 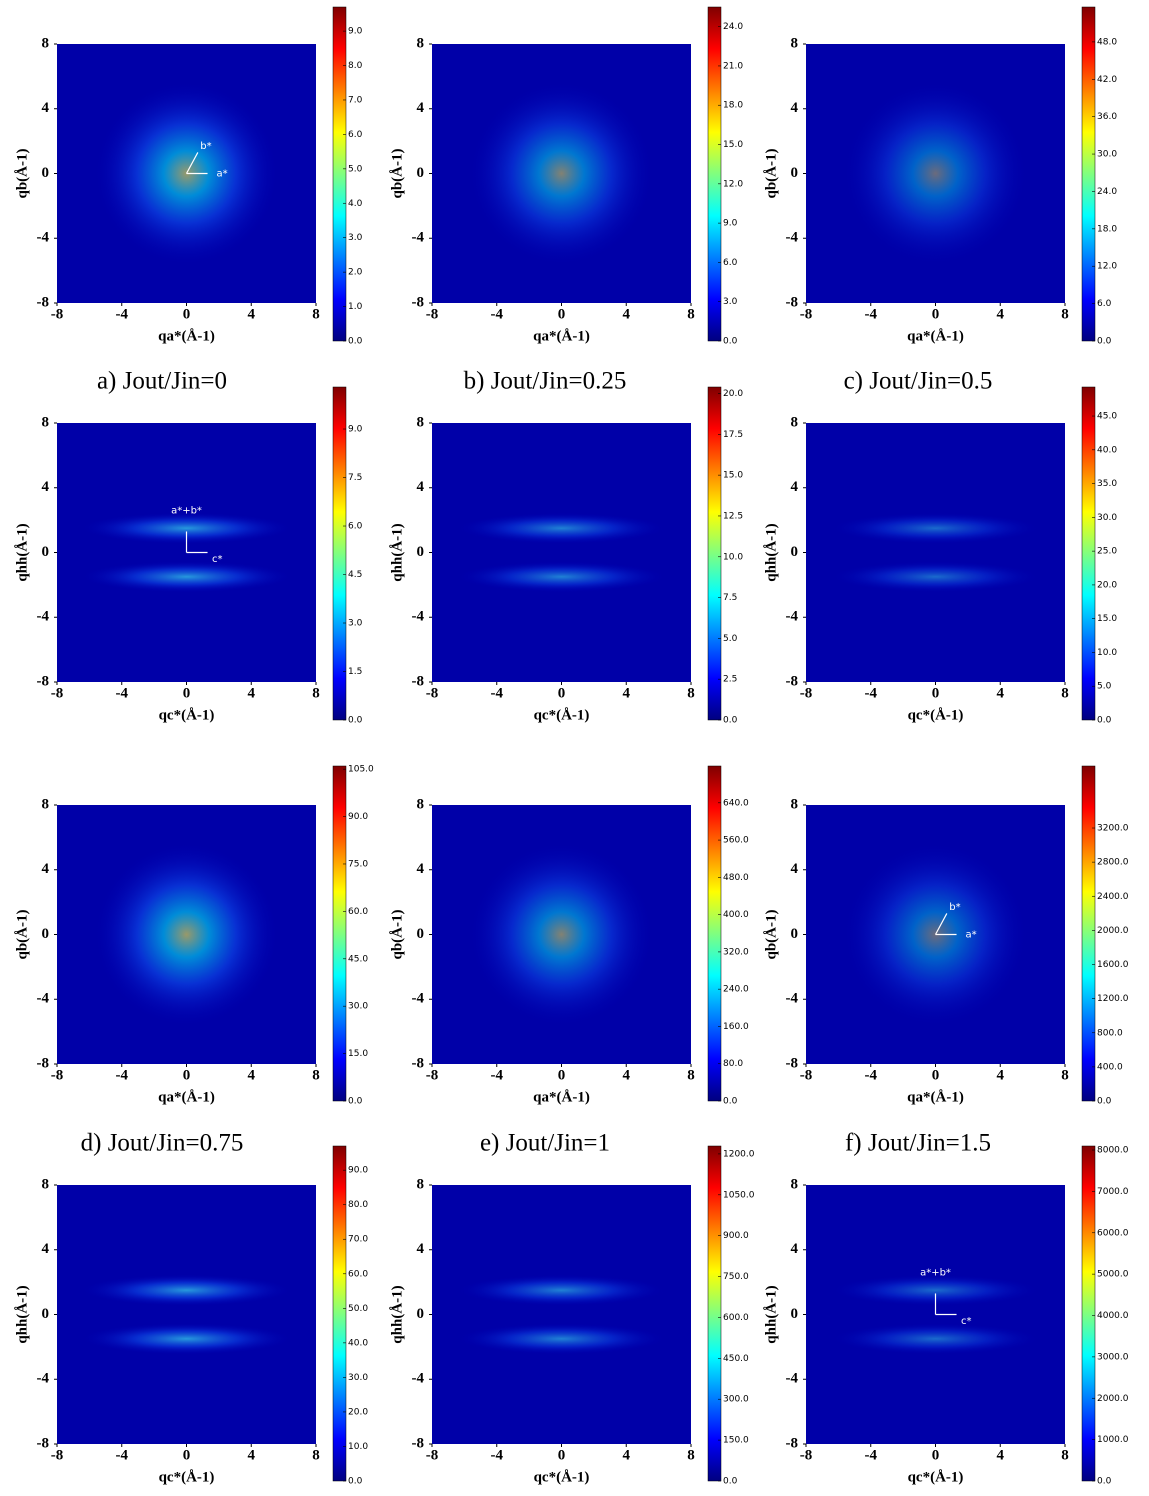 What do you see at coordinates (355, 273) in the screenshot?
I see `colorbar-tick-label: 2.0` at bounding box center [355, 273].